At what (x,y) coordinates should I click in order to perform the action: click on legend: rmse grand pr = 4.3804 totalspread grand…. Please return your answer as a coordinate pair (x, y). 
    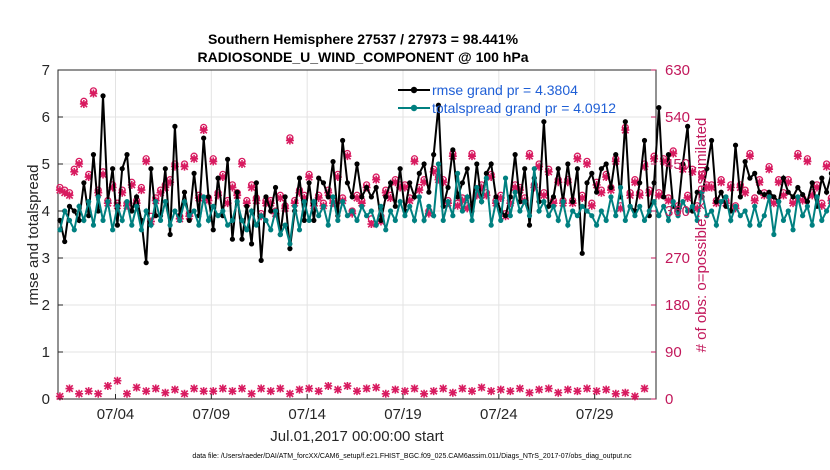
    Looking at the image, I should click on (507, 99).